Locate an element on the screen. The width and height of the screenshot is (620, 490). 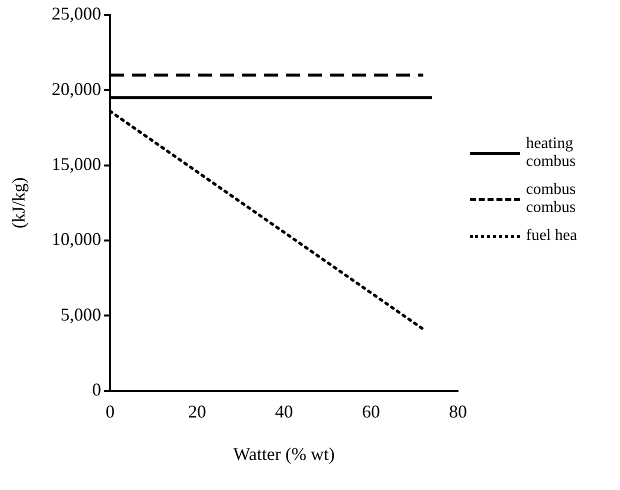
y-tick-label: 20,000 is located at coordinates (77, 88).